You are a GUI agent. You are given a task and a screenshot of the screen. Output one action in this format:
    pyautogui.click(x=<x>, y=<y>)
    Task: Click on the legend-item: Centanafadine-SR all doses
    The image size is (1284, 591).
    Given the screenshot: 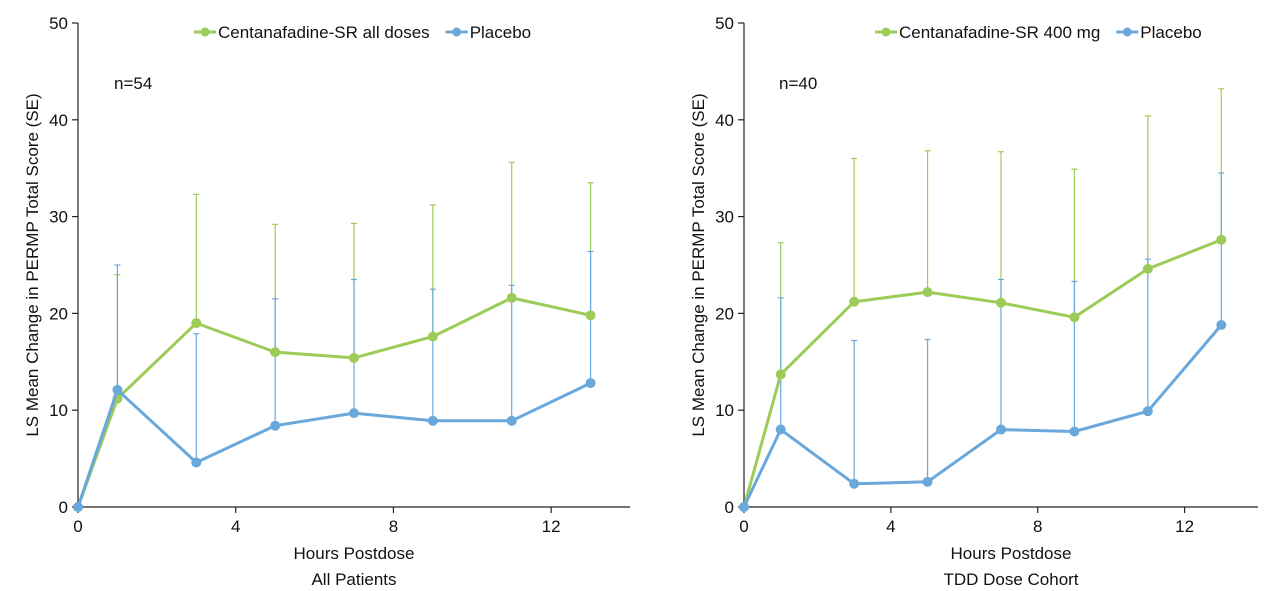 What is the action you would take?
    pyautogui.click(x=312, y=32)
    